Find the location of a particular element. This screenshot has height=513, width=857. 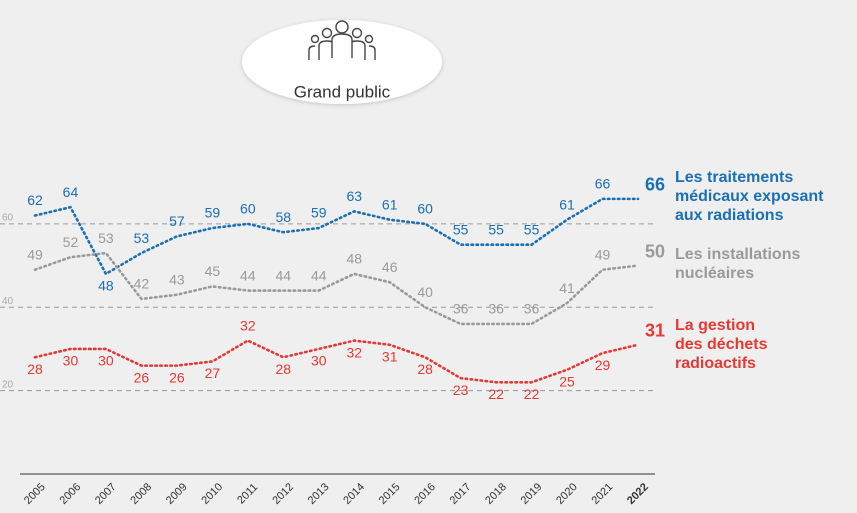

value-label: 62 is located at coordinates (35, 200).